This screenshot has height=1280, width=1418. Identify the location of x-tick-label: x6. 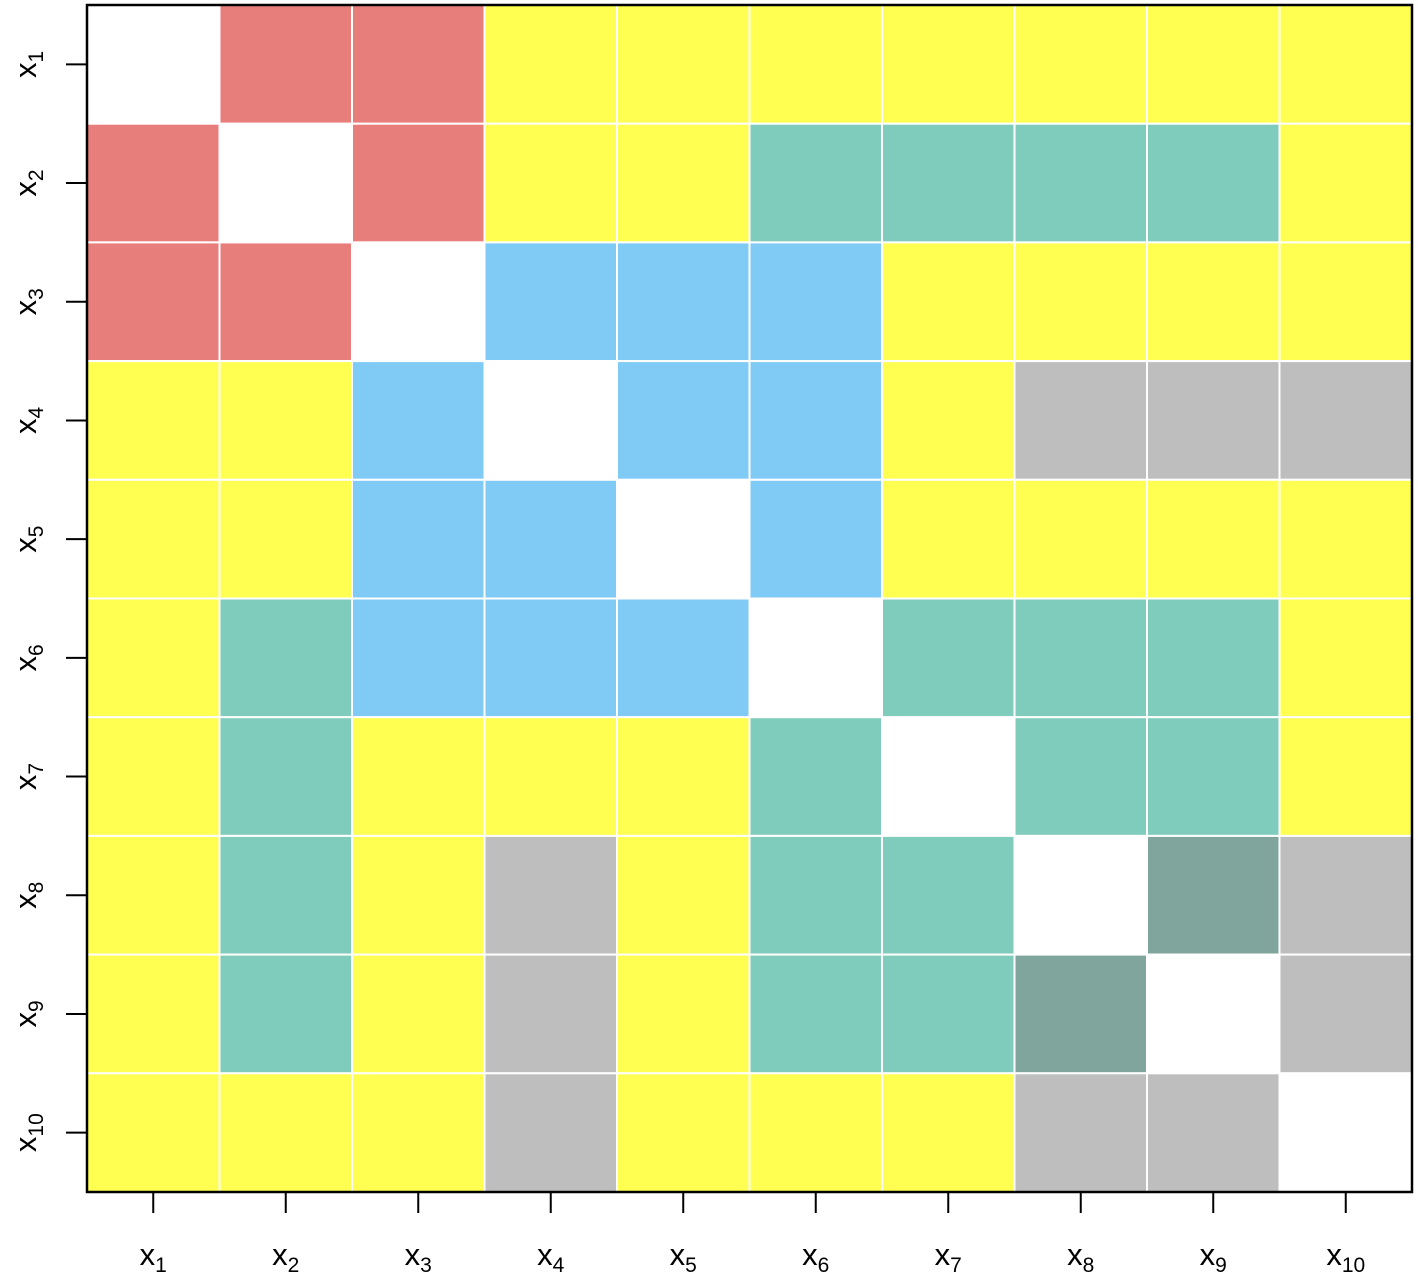
(815, 1257).